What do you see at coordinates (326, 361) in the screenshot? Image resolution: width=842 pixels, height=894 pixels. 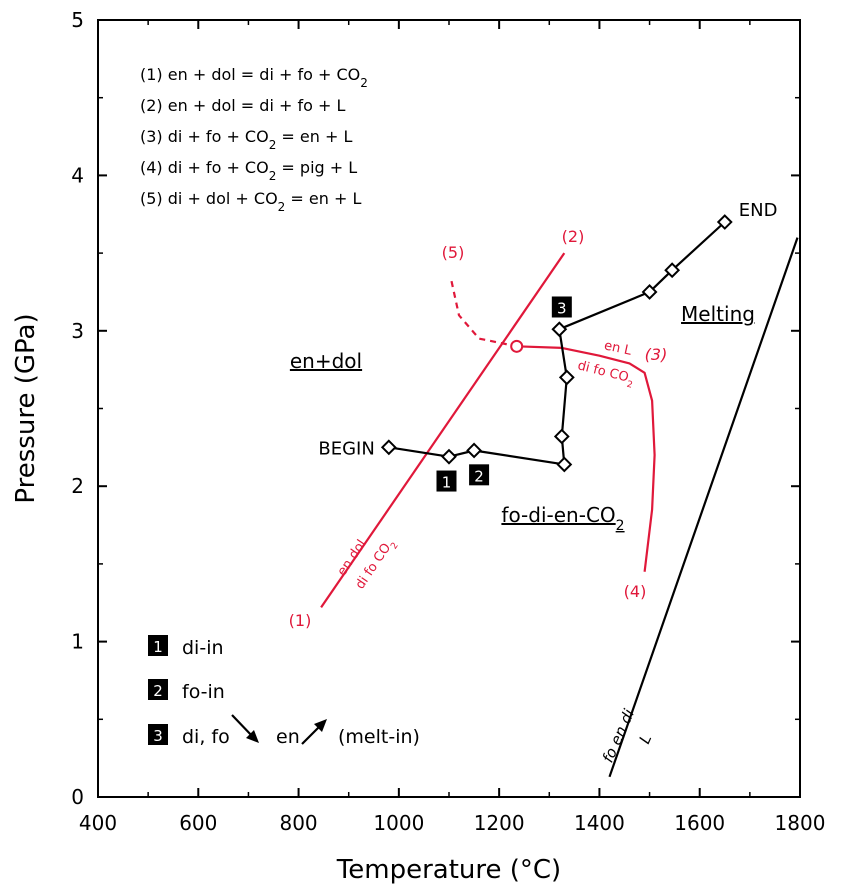 I see `field-label-en-dol: en+dol` at bounding box center [326, 361].